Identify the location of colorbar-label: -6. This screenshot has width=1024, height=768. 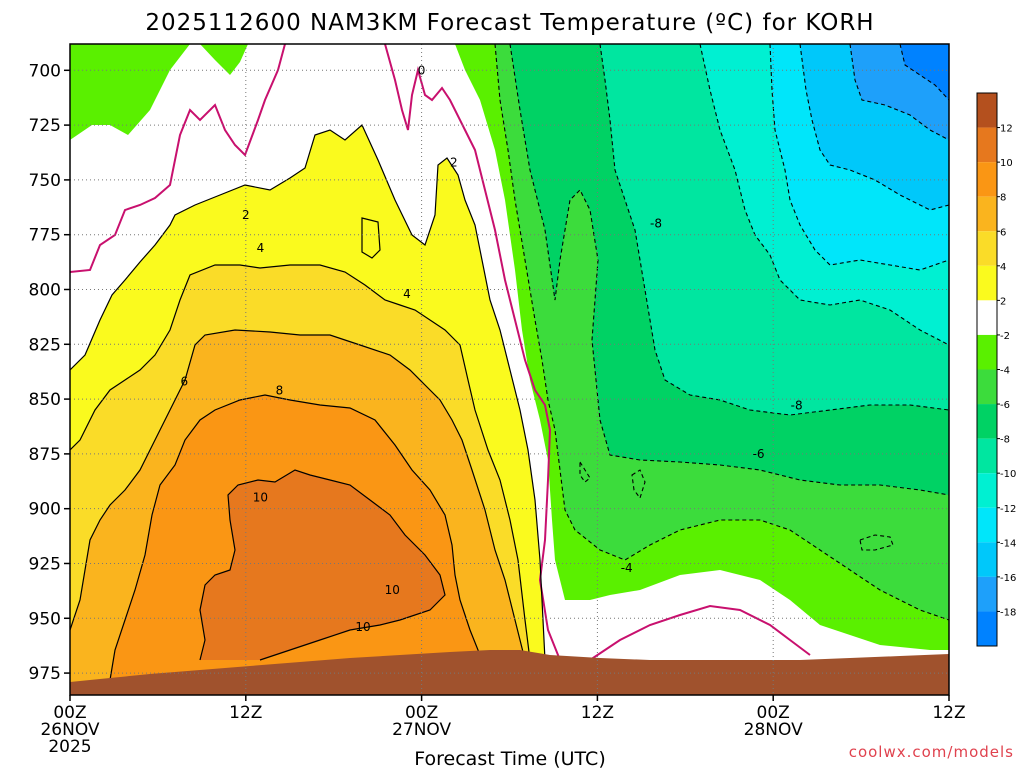
(1005, 405).